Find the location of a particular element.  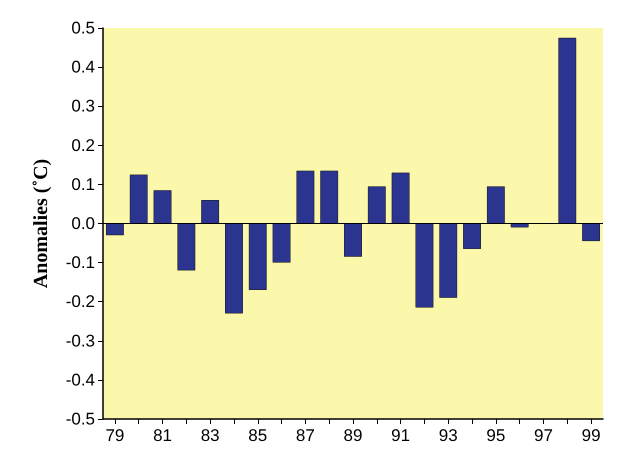

y-tick-label: -0.3 is located at coordinates (80, 340).